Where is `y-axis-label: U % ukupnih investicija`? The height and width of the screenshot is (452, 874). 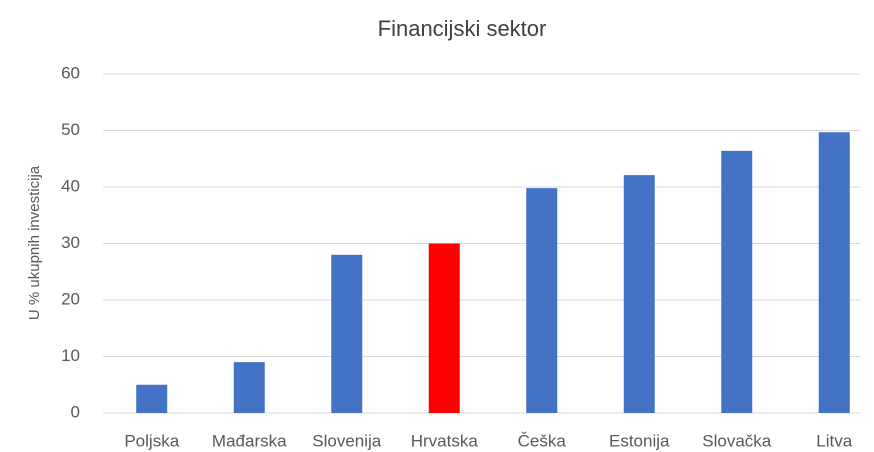 y-axis-label: U % ukupnih investicija is located at coordinates (34, 242).